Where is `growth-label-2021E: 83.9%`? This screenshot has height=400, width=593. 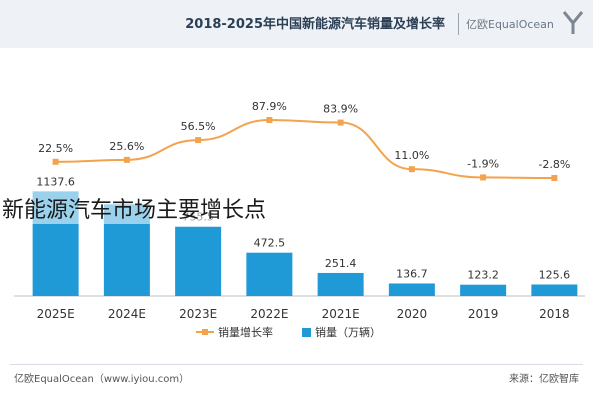
growth-label-2021E: 83.9% is located at coordinates (340, 109).